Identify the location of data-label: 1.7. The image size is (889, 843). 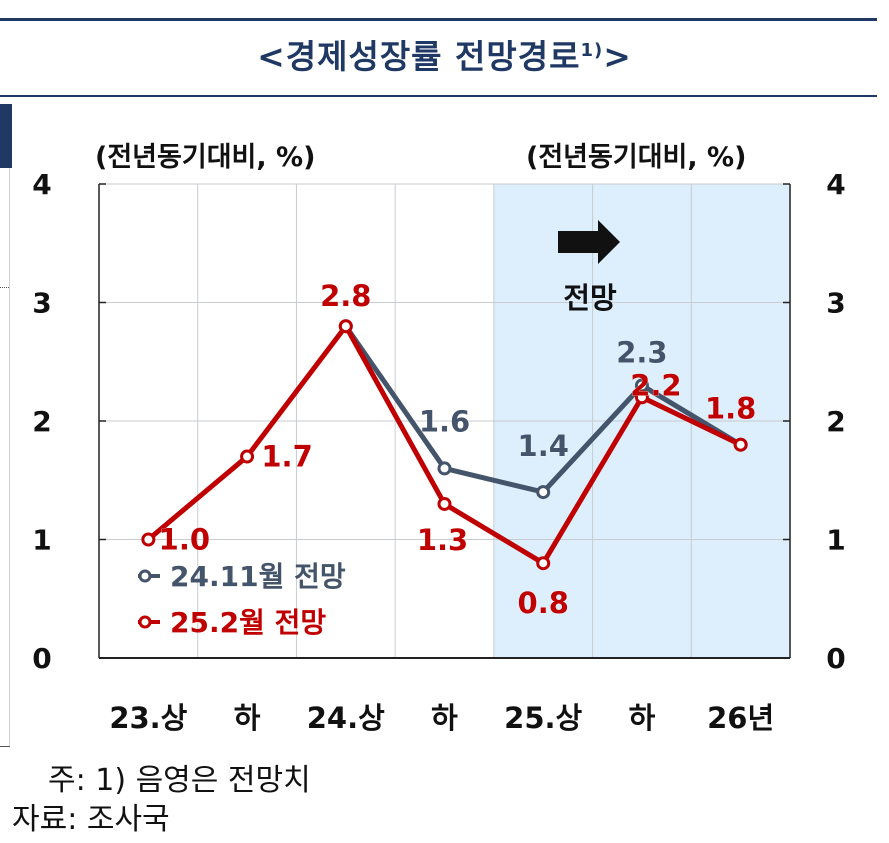
(286, 457).